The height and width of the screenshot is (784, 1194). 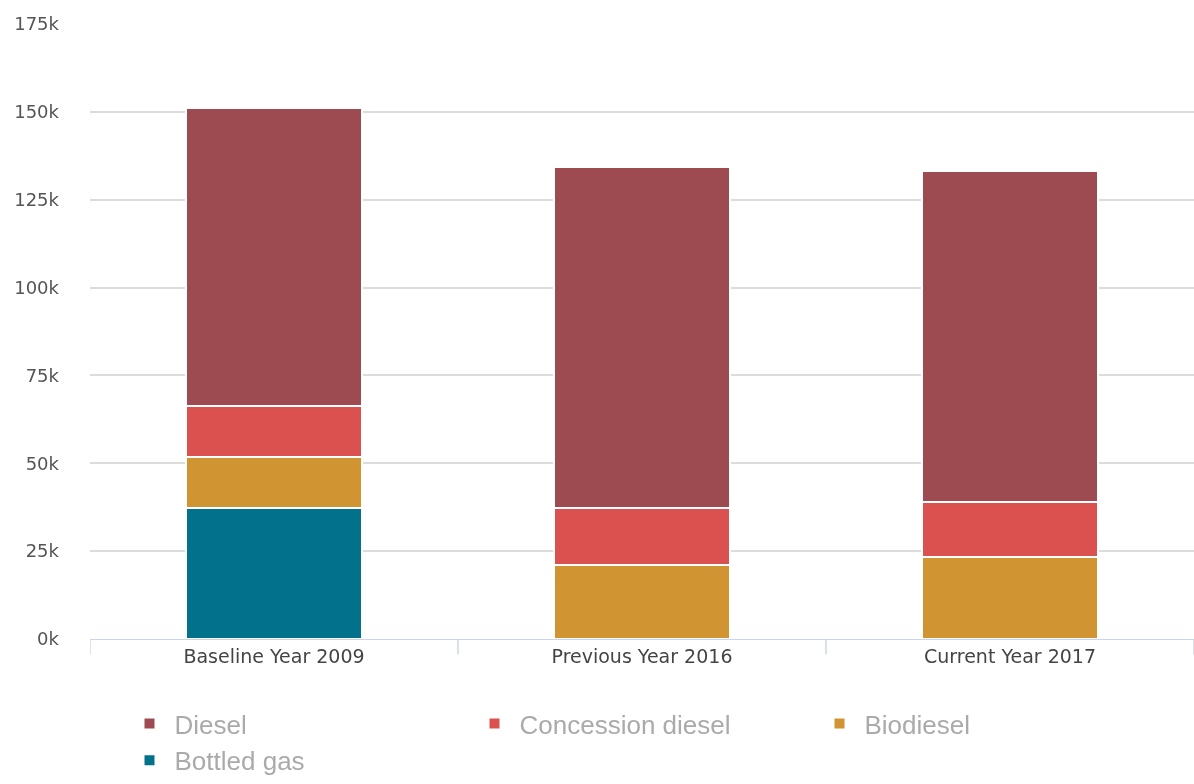 I want to click on y-tick-label: 75k, so click(x=42, y=375).